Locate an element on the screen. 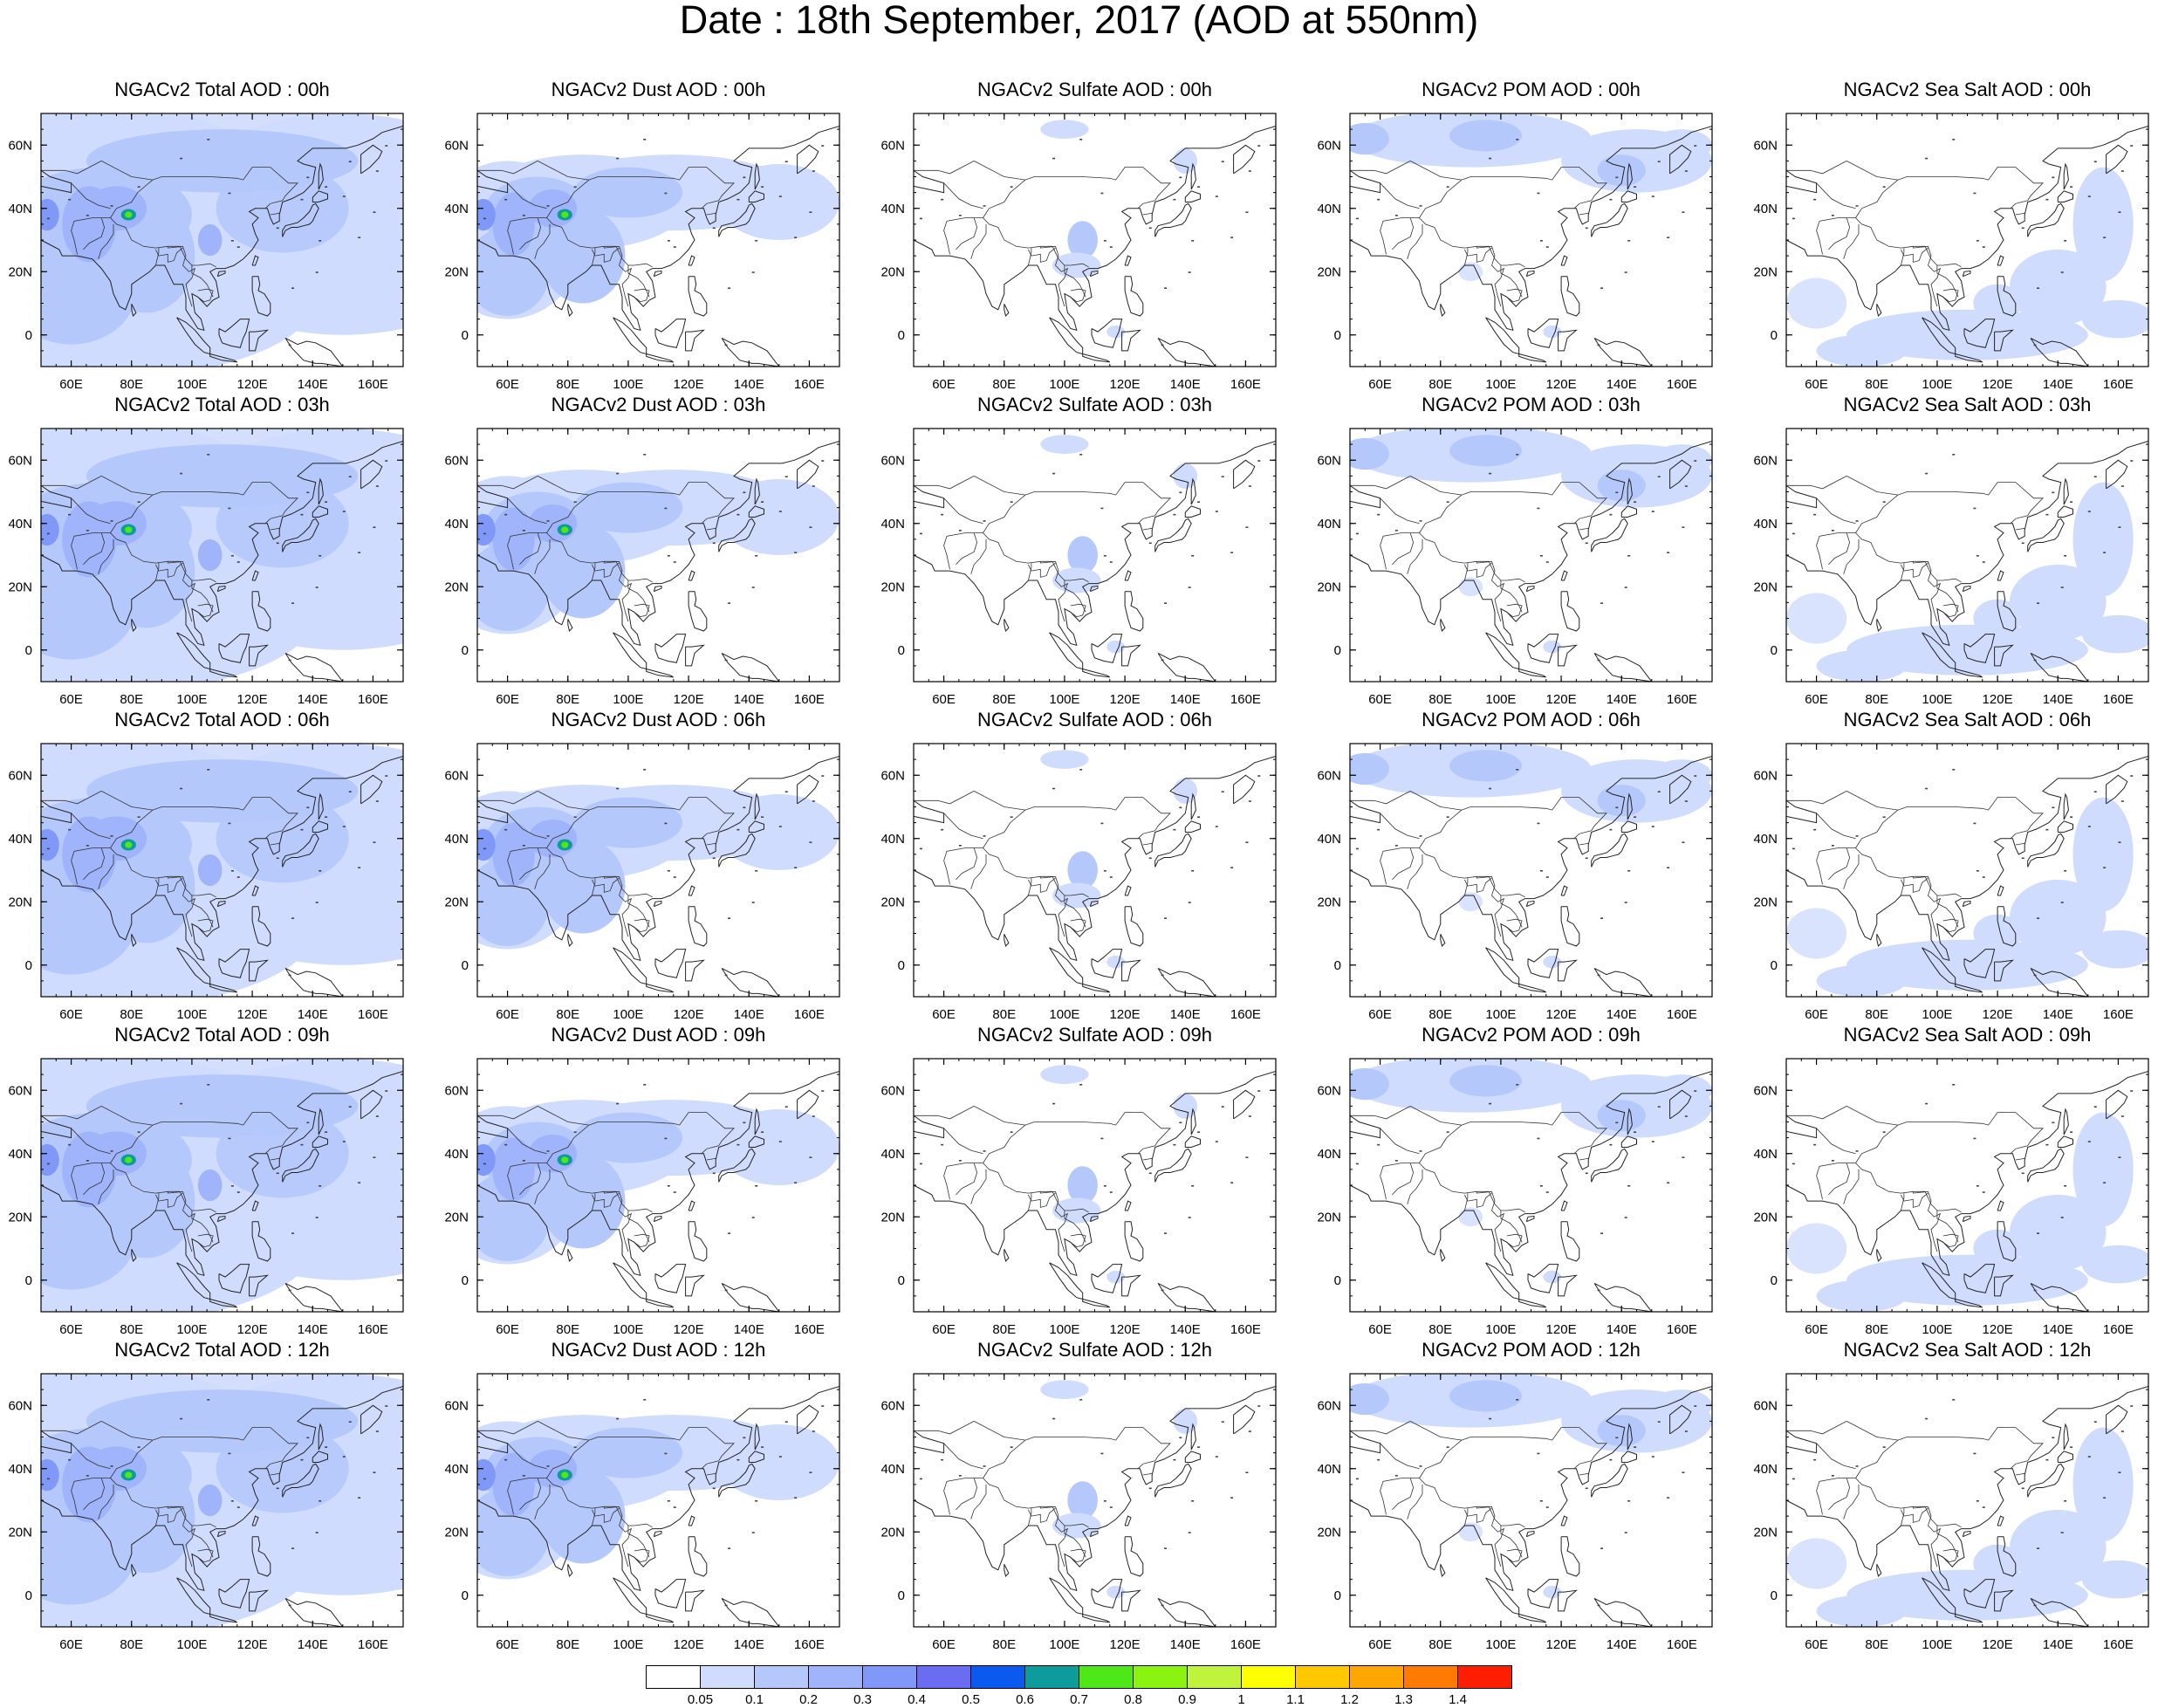  lon-tick-label: 120E is located at coordinates (1561, 1329).